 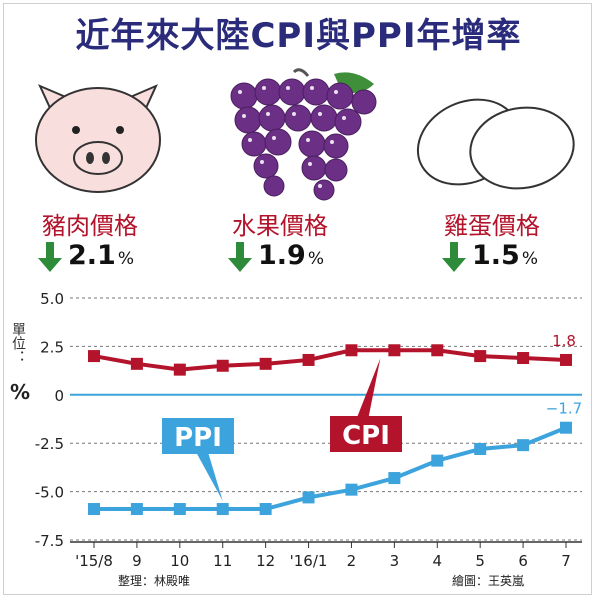 I want to click on cpi-callout-label: CPI, so click(x=366, y=436).